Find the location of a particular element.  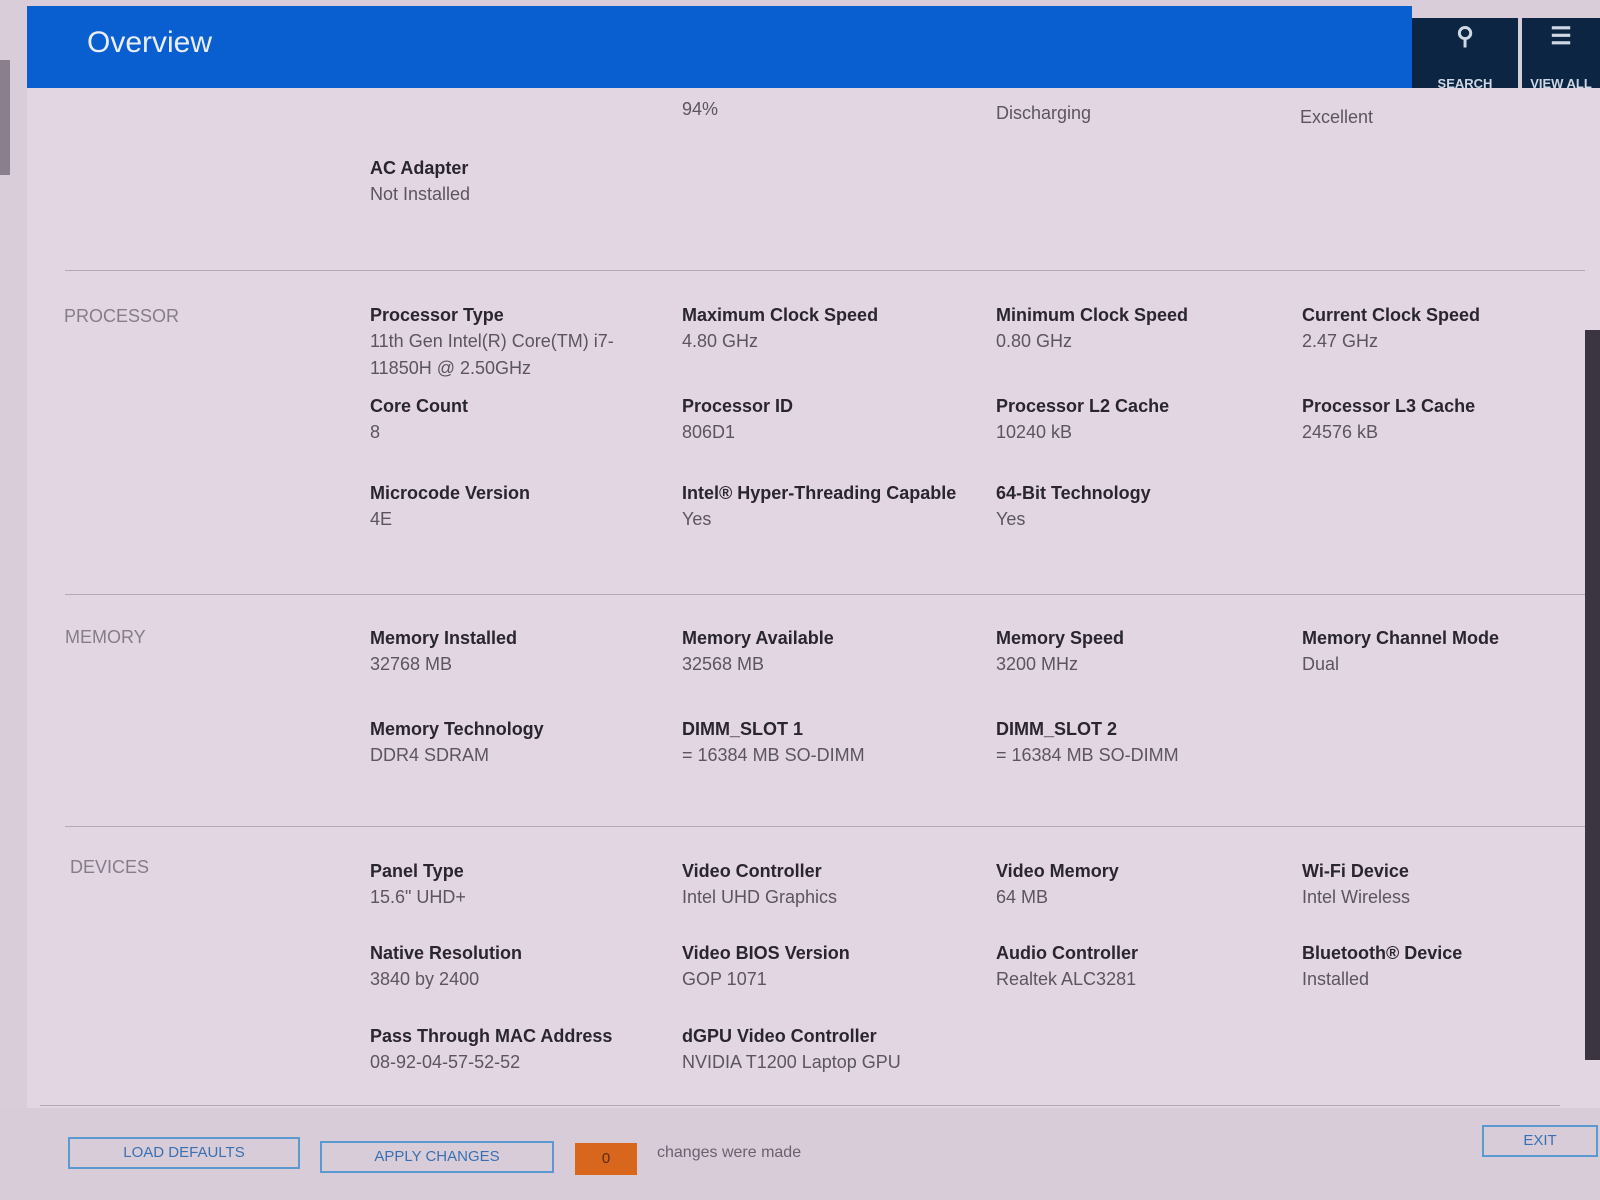

field-label: Processor L3 Cache is located at coordinates (1389, 406).